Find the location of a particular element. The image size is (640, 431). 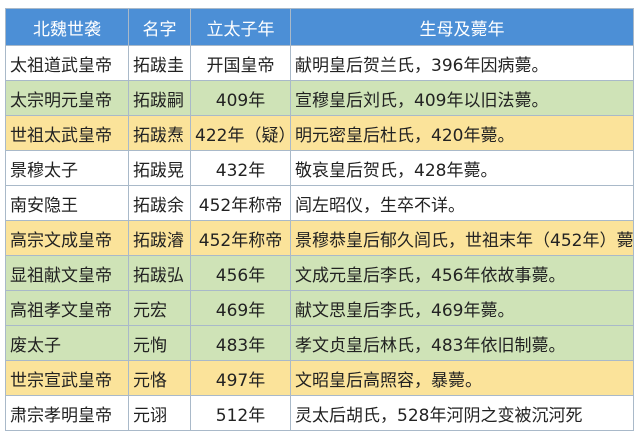

cell-year: 456年 is located at coordinates (240, 273).